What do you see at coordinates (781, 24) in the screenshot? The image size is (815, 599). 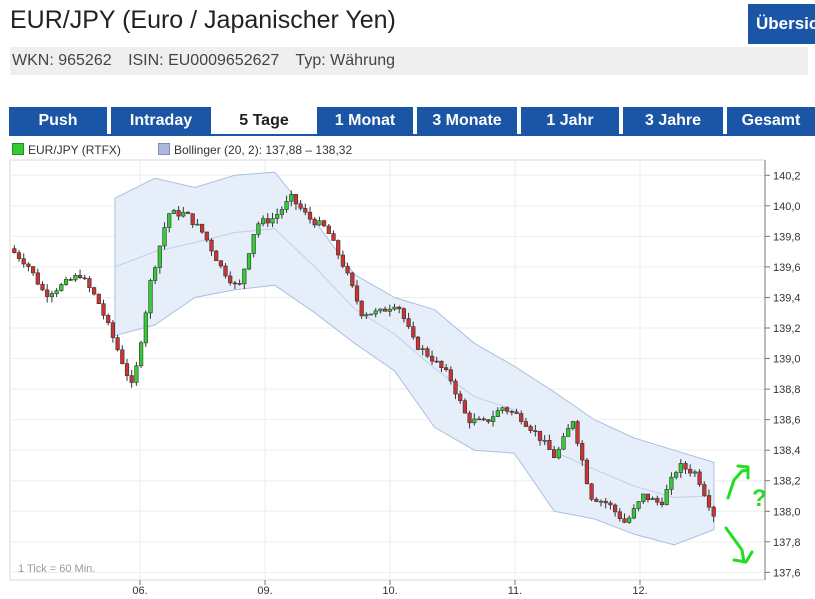 I see `overview-button: Übersicht` at bounding box center [781, 24].